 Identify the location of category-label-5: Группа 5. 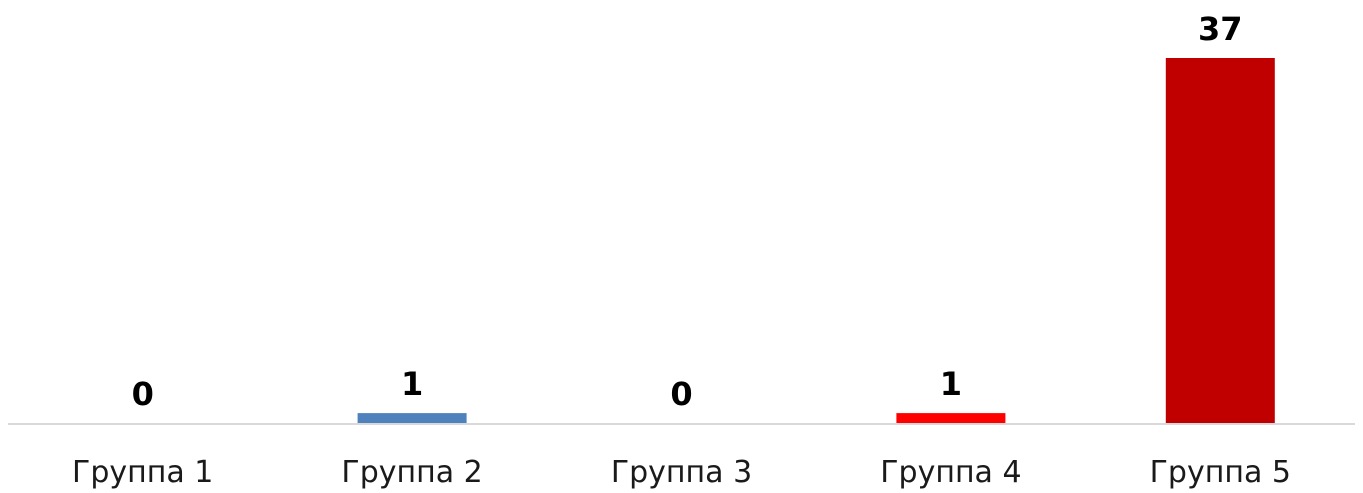
(1220, 472).